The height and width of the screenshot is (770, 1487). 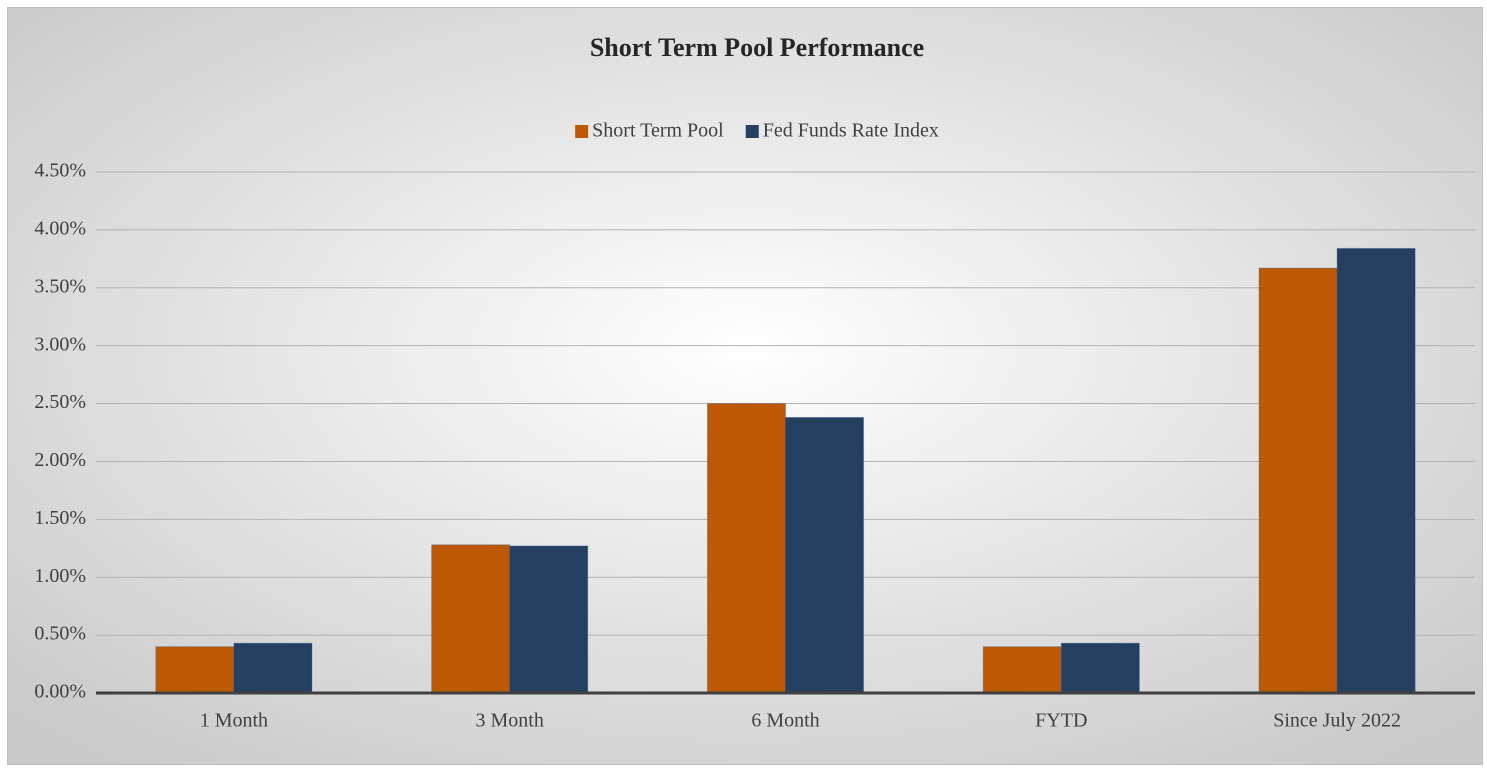 I want to click on y-tick-label: 2.00%, so click(x=60, y=460).